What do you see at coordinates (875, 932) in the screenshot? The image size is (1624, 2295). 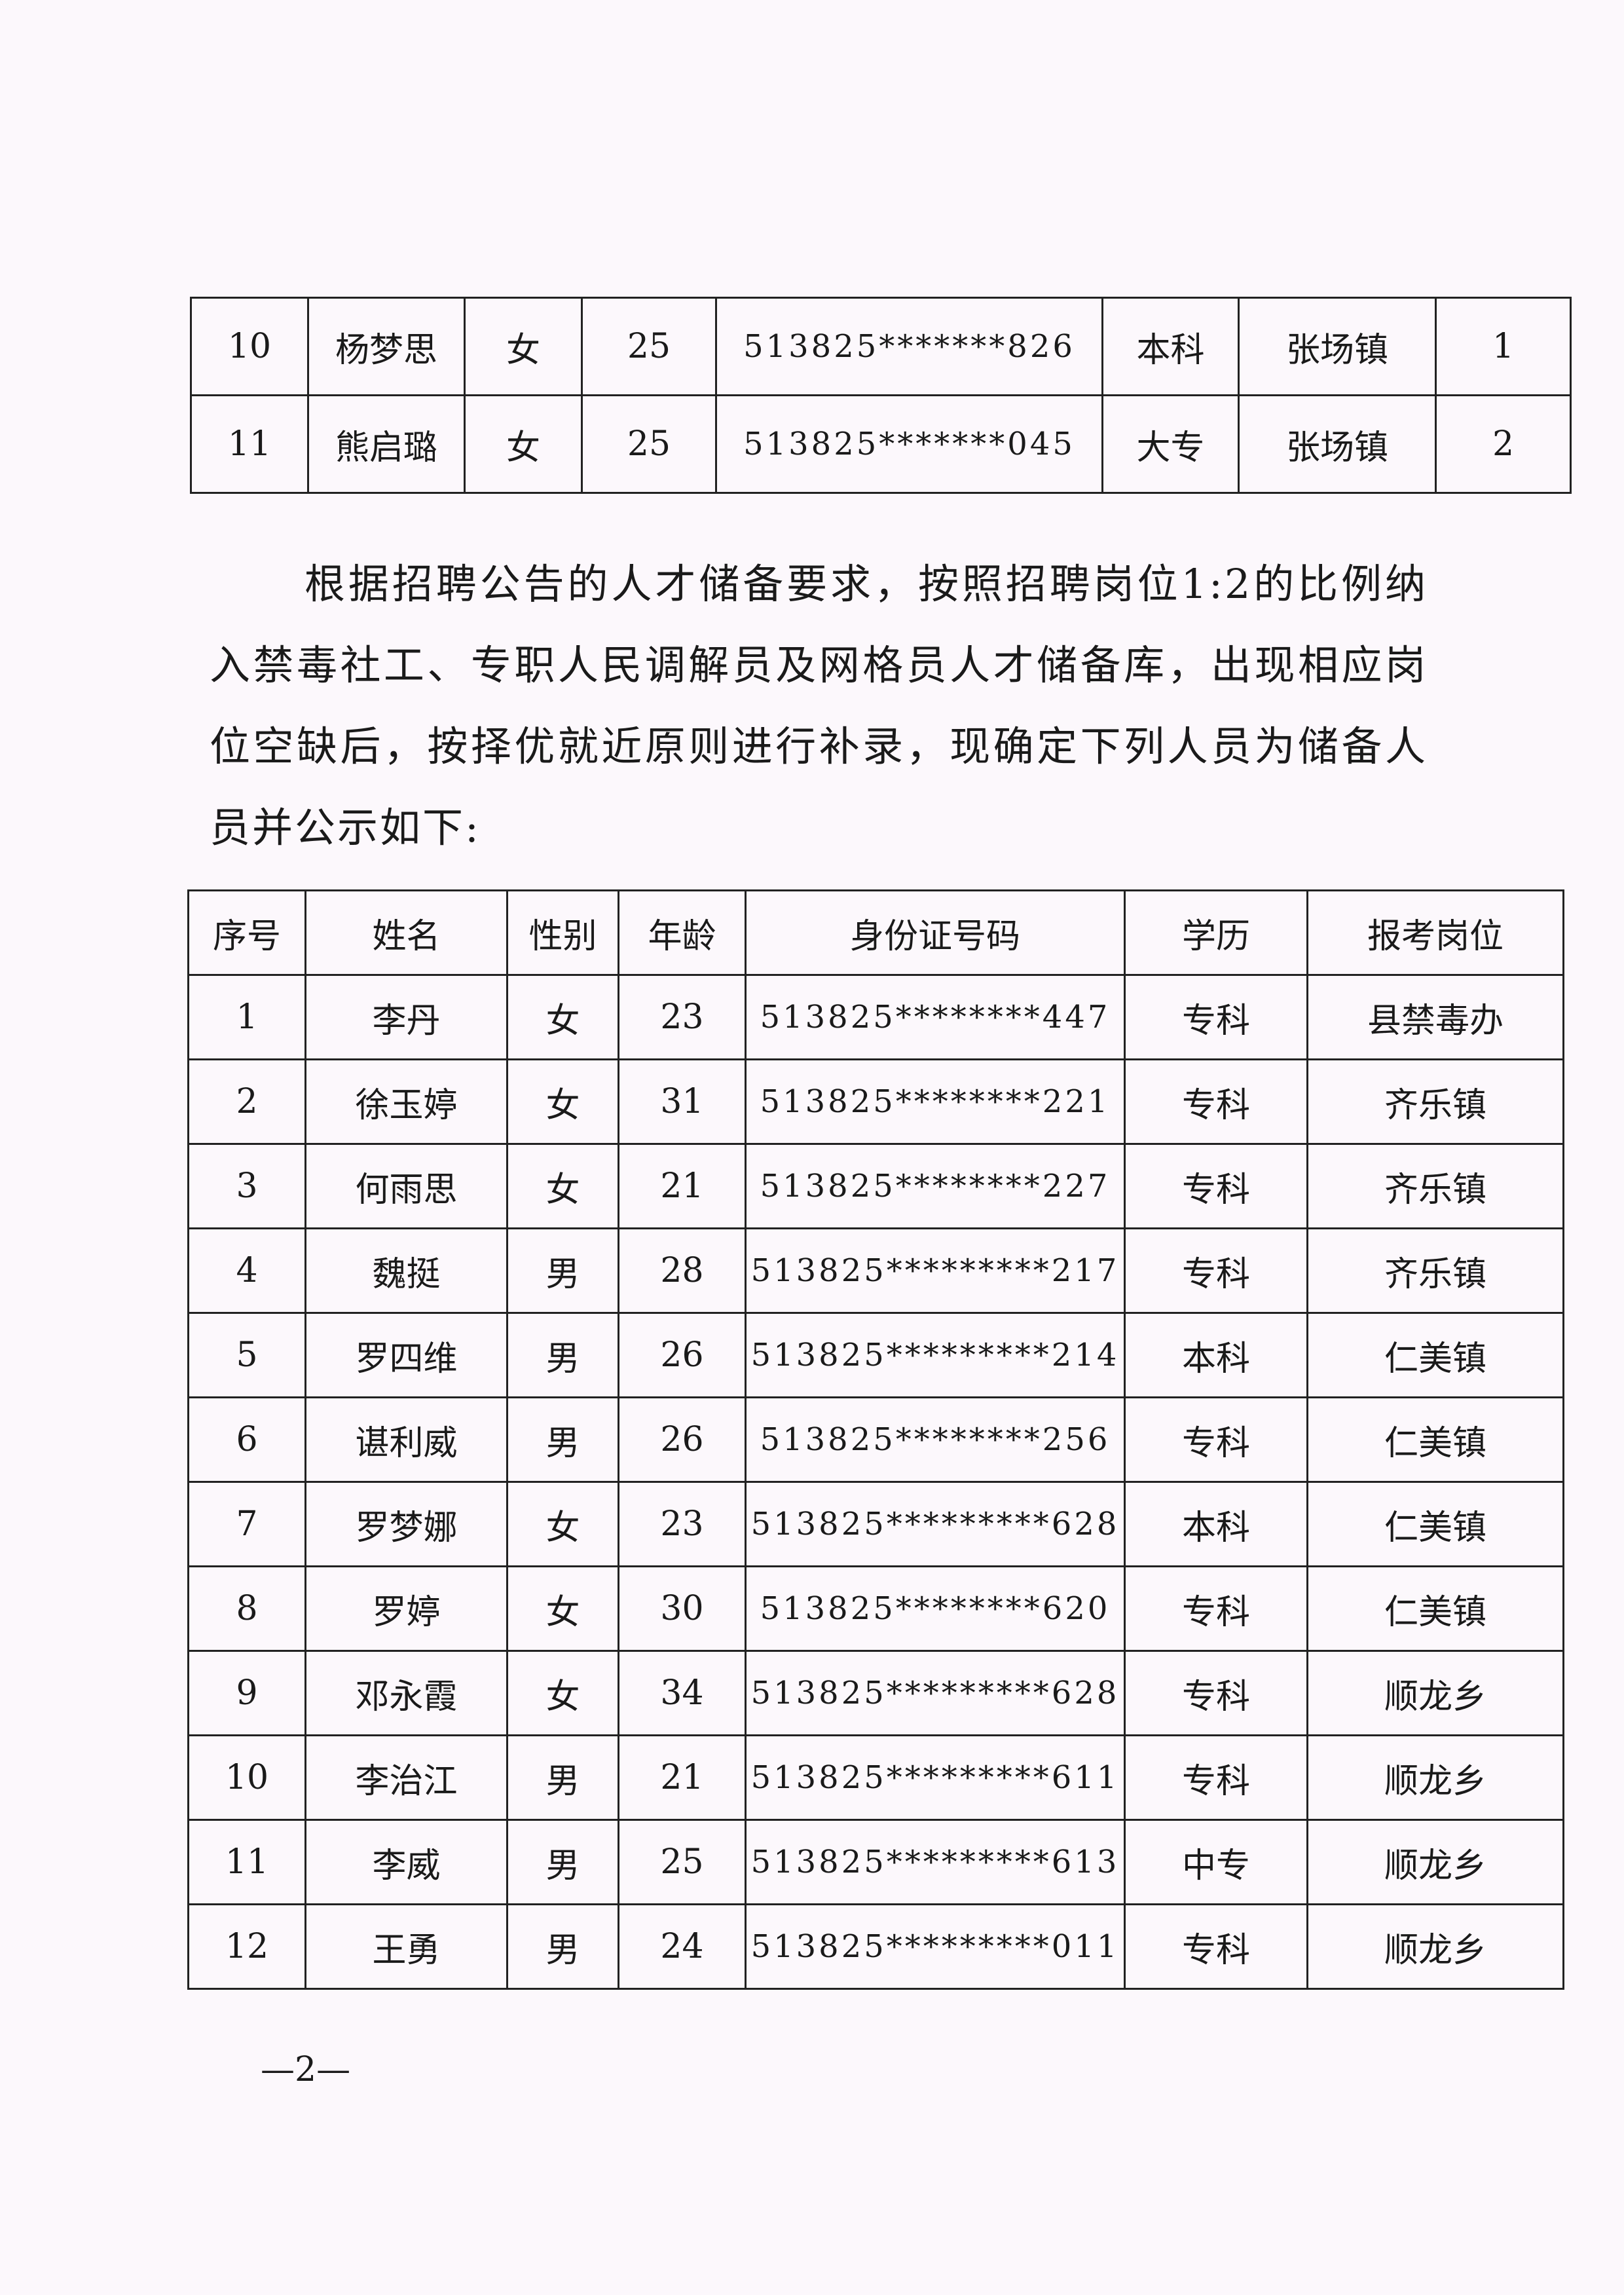 I see `table-header-row: 序号 姓名 性别 年龄 身份证号码 学历 报考岗位` at bounding box center [875, 932].